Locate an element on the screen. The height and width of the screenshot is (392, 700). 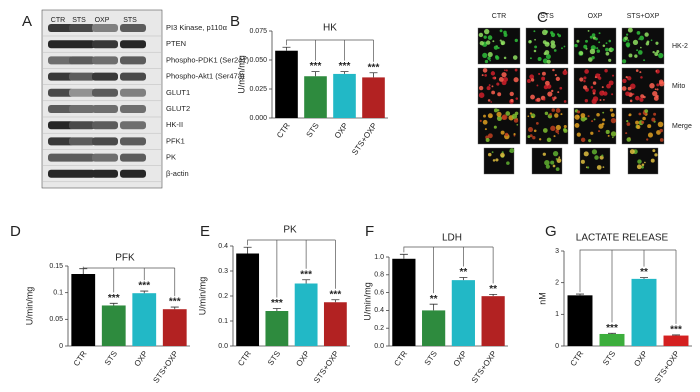
blot-row-label: PK is located at coordinates (171, 157).